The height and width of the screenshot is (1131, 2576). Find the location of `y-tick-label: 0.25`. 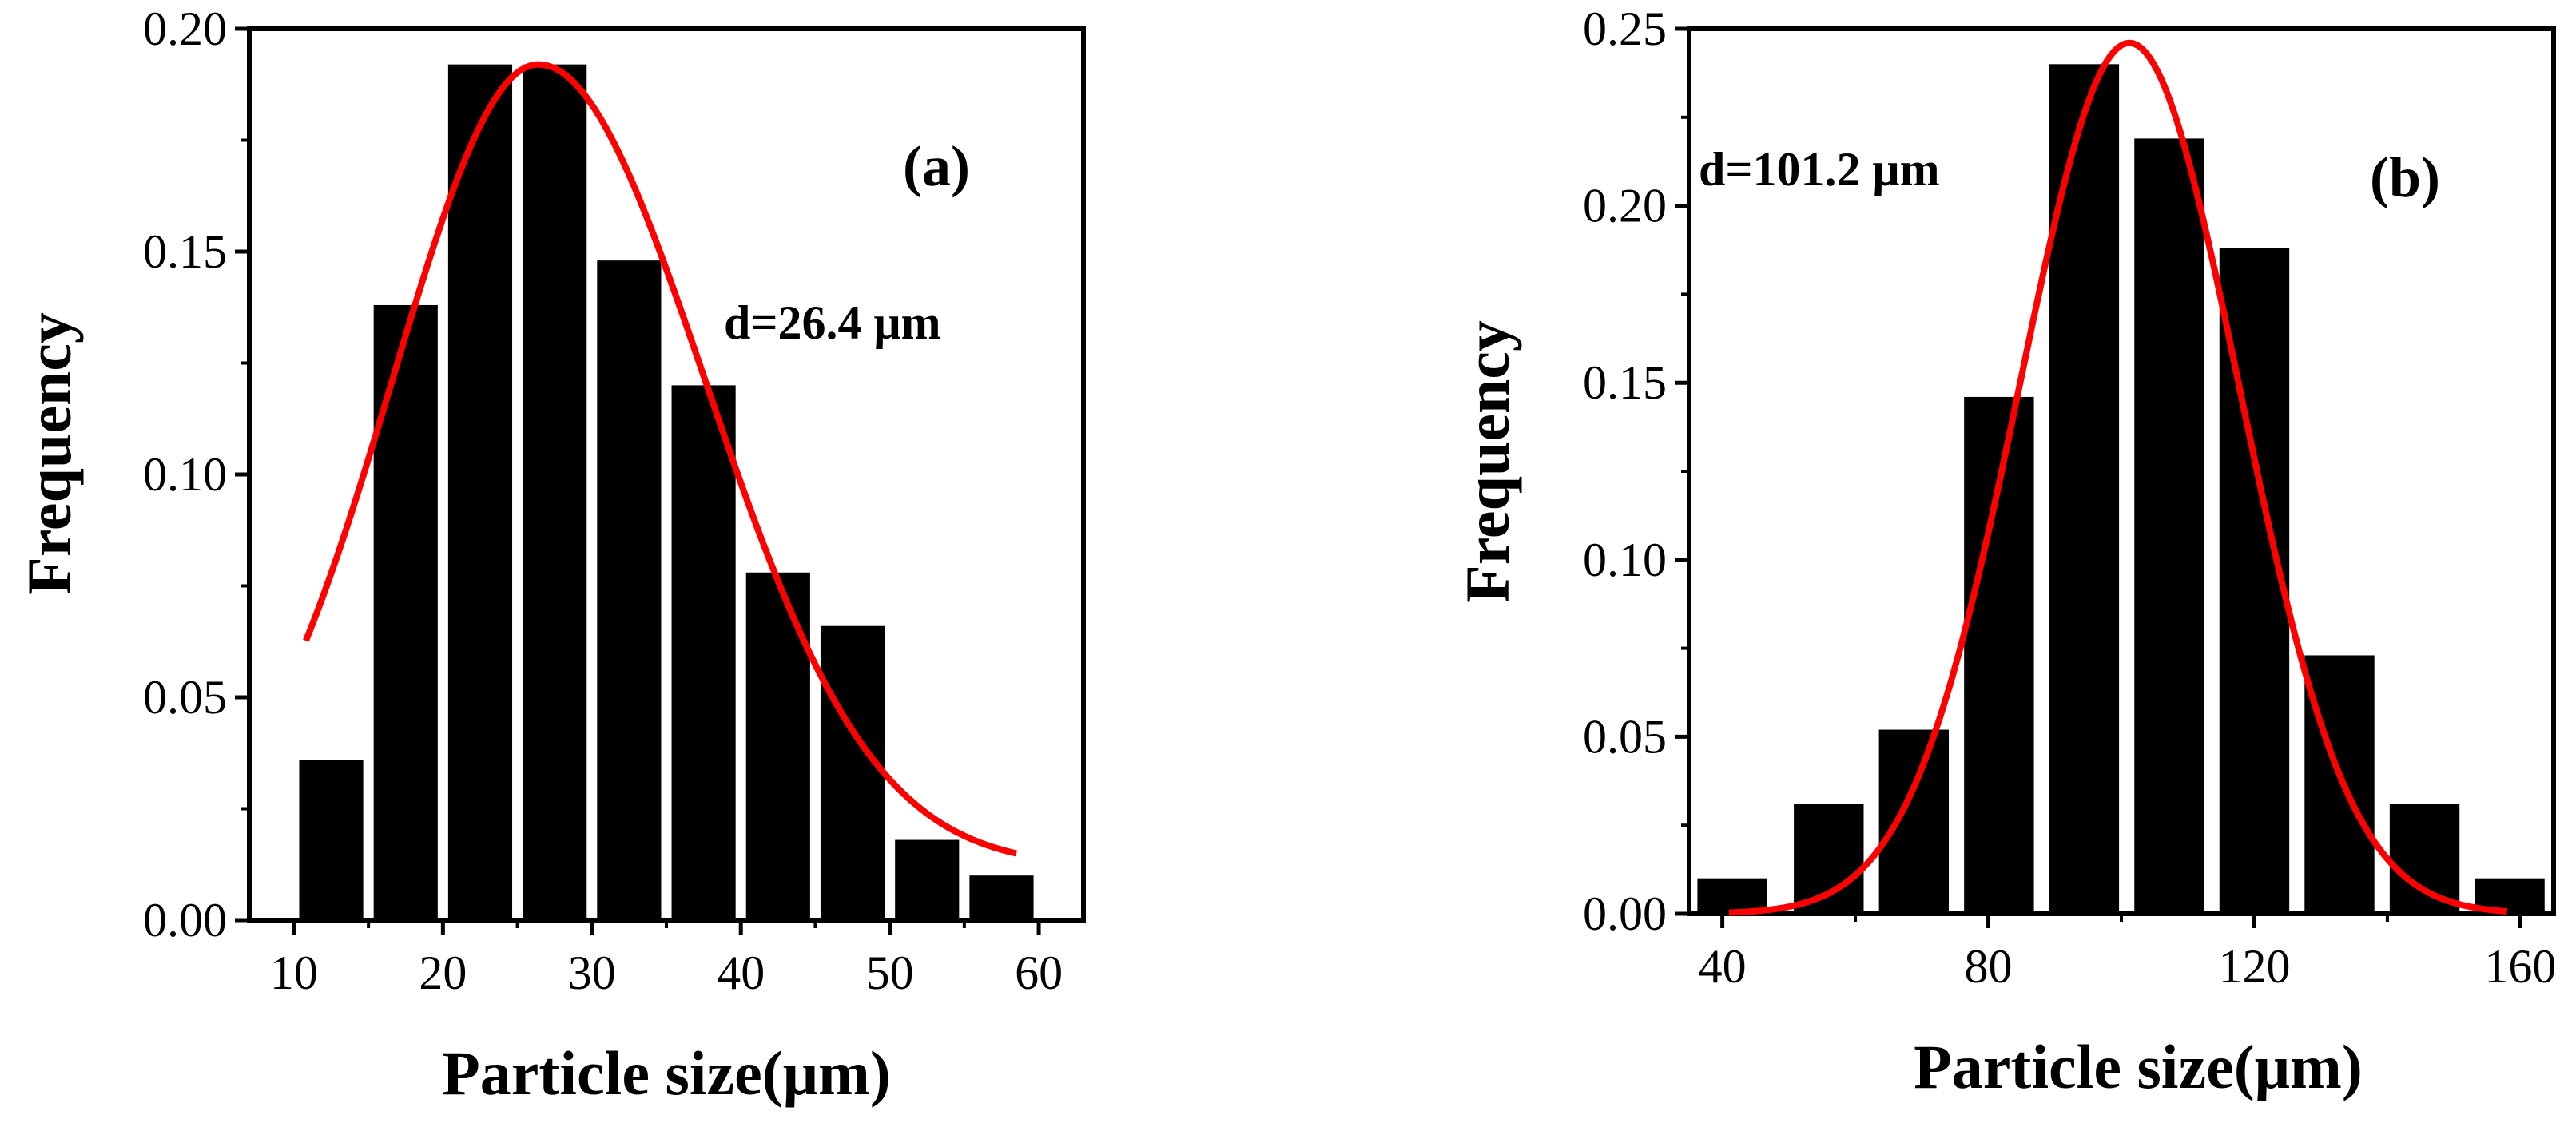

y-tick-label: 0.25 is located at coordinates (1625, 28).